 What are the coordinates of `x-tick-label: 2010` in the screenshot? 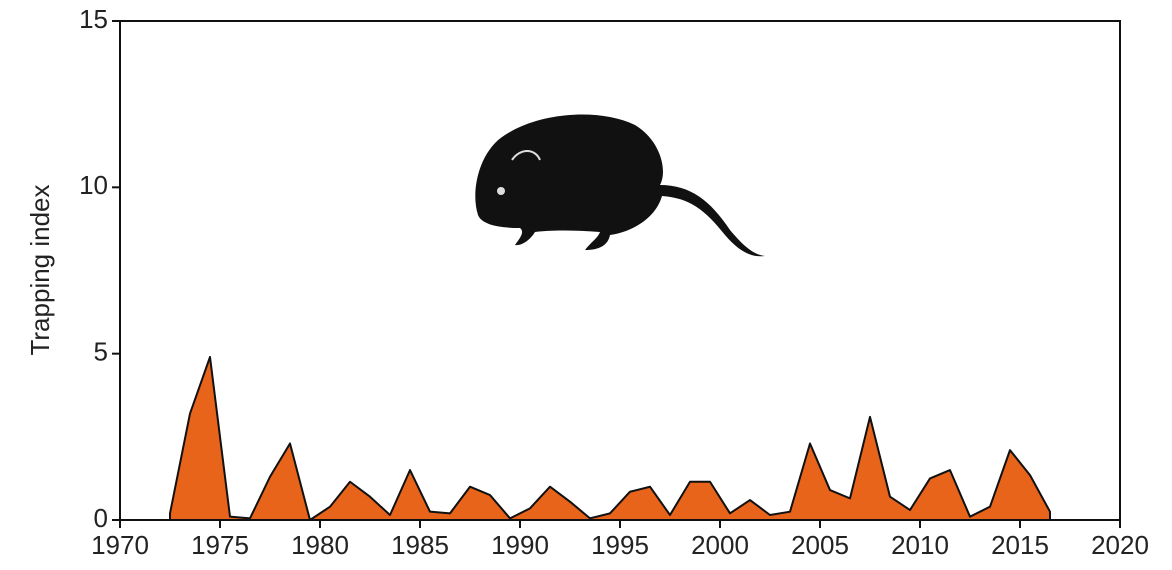 It's located at (920, 545).